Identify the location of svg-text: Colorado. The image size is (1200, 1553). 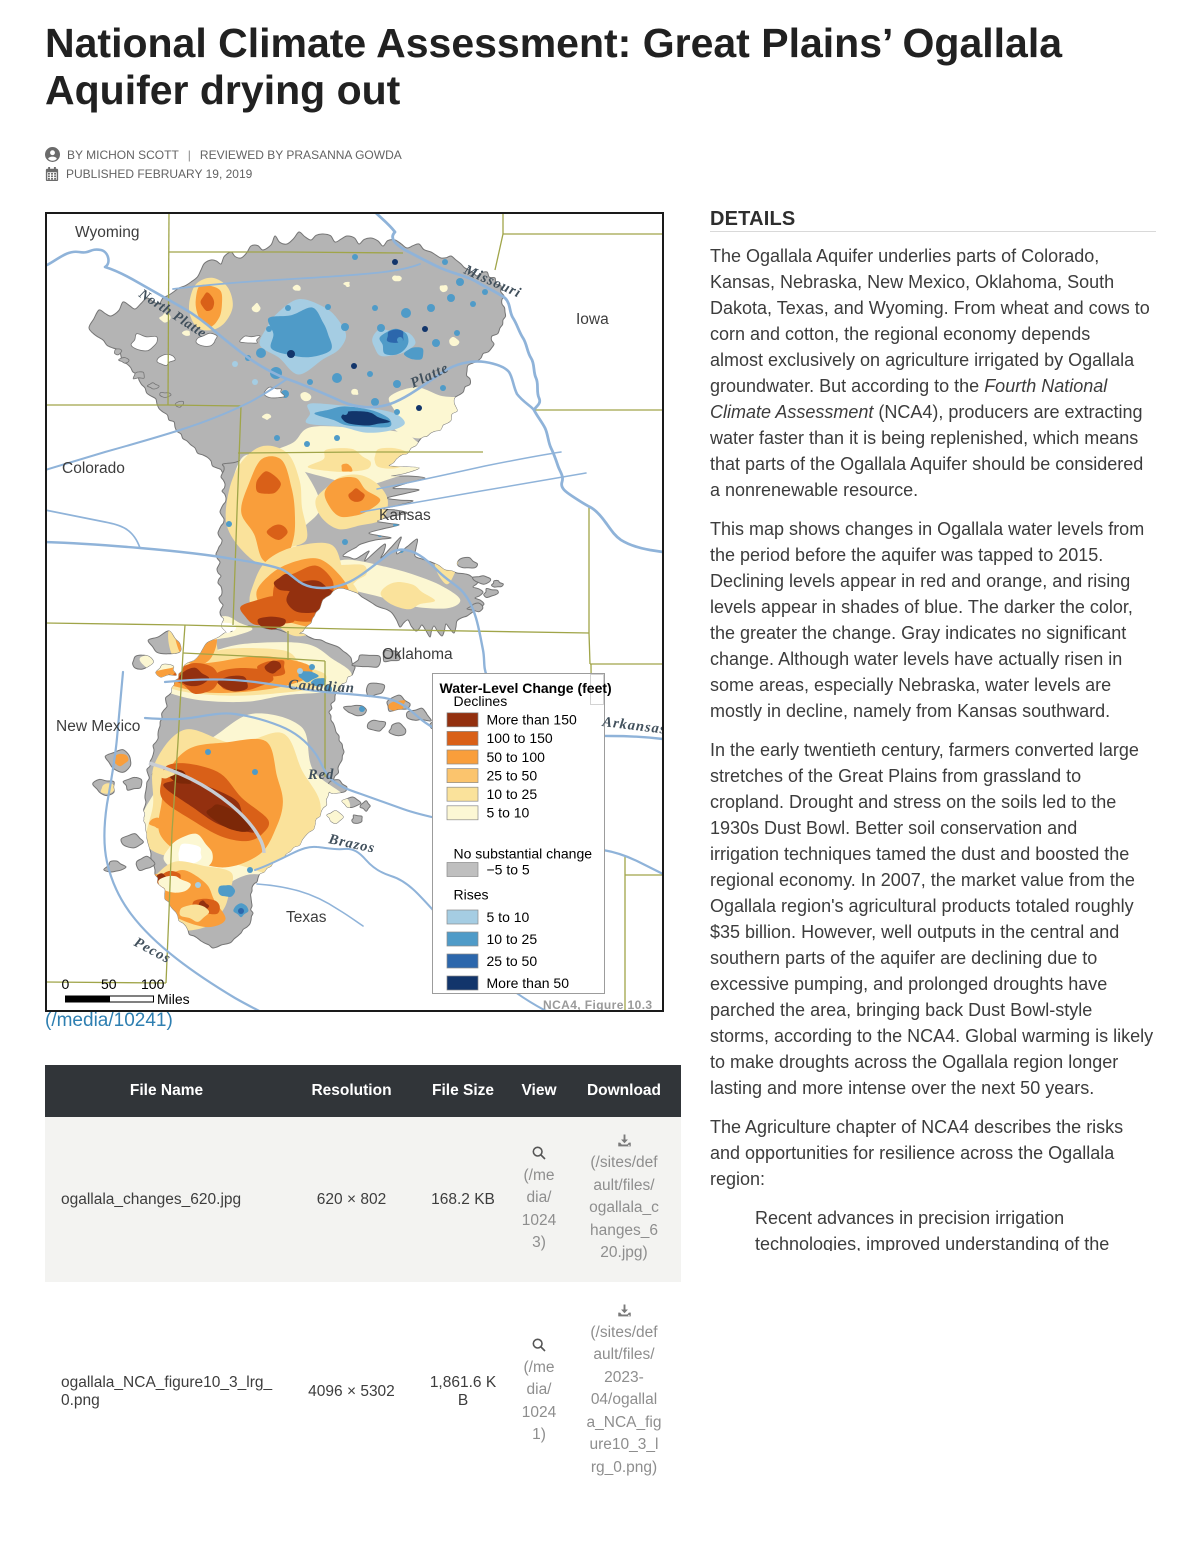
(93, 468).